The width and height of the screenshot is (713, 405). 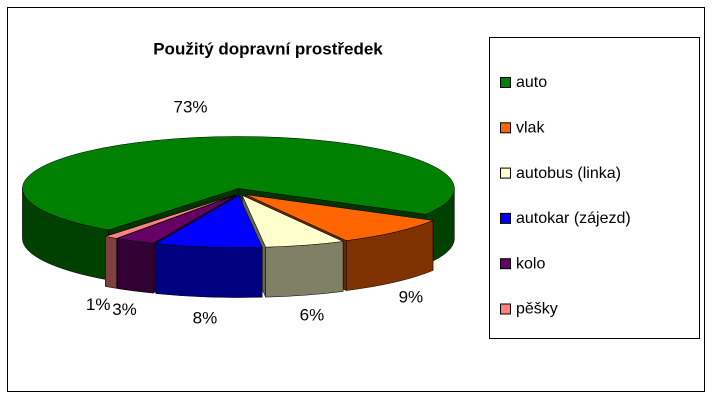 I want to click on data-label: 73%, so click(x=191, y=106).